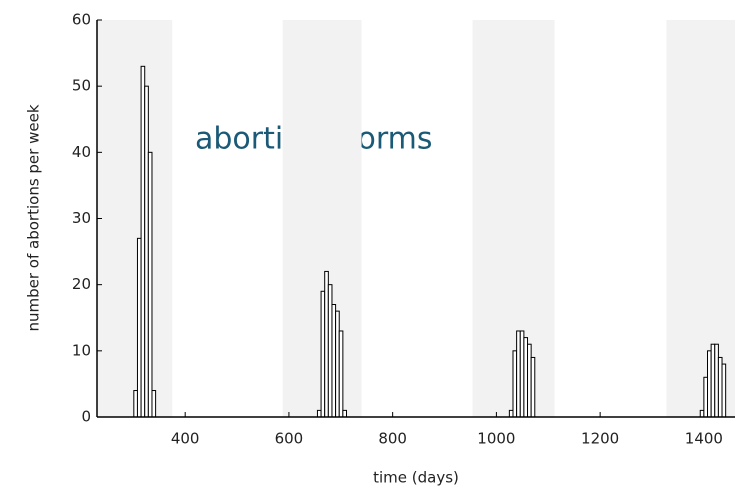 This screenshot has height=492, width=739. I want to click on y-axis-label: number of abortions per week, so click(34, 217).